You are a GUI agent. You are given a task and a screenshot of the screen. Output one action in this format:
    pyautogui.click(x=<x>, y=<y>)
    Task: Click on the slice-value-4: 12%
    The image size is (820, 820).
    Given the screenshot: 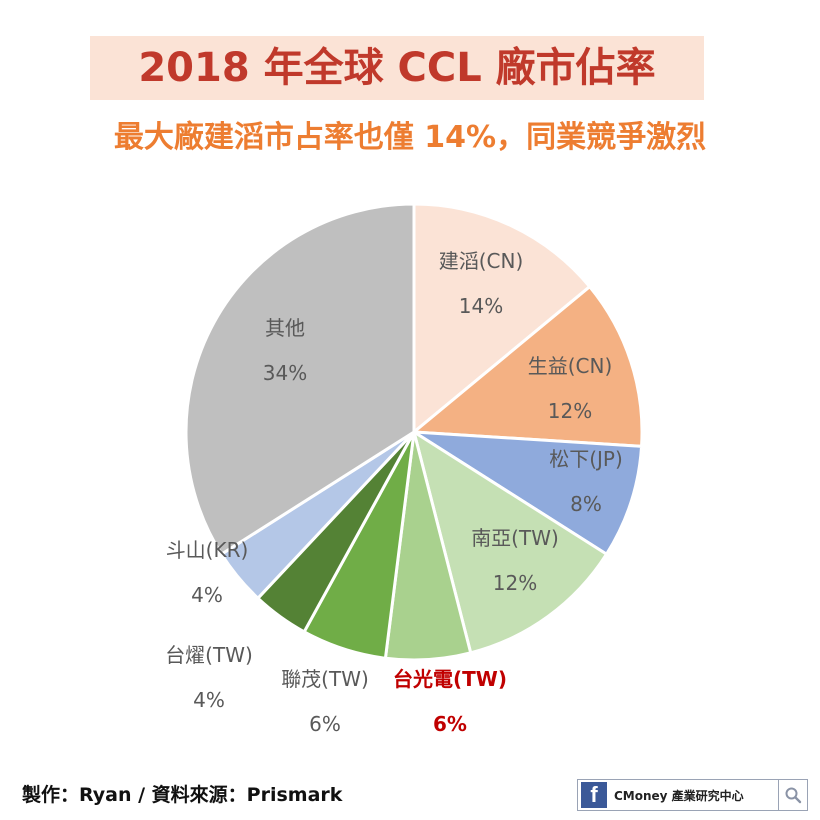 What is the action you would take?
    pyautogui.click(x=515, y=583)
    